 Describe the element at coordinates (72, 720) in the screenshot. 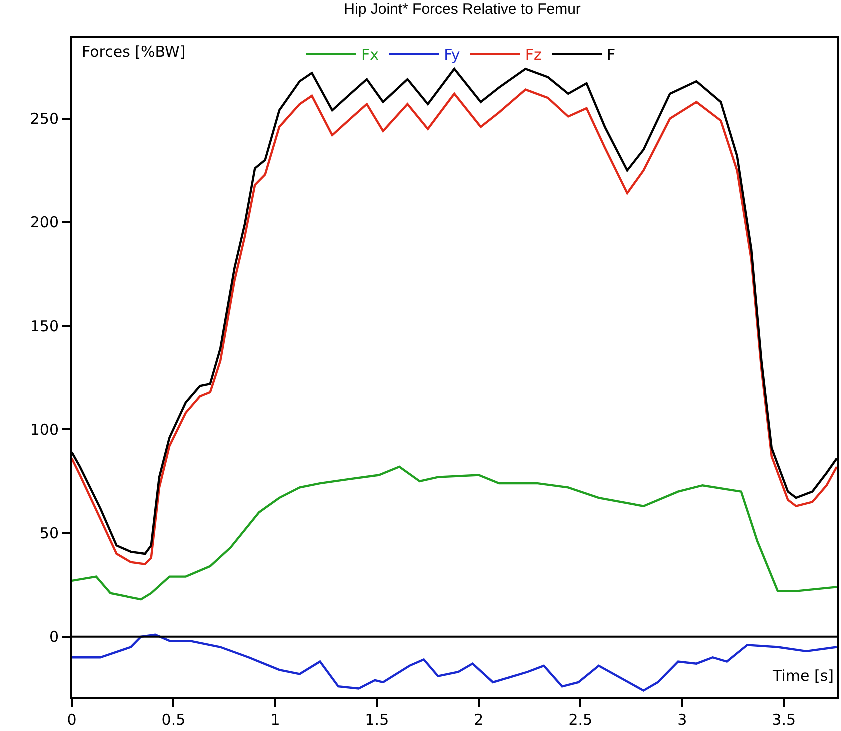

I see `x-tick-label: 0` at that location.